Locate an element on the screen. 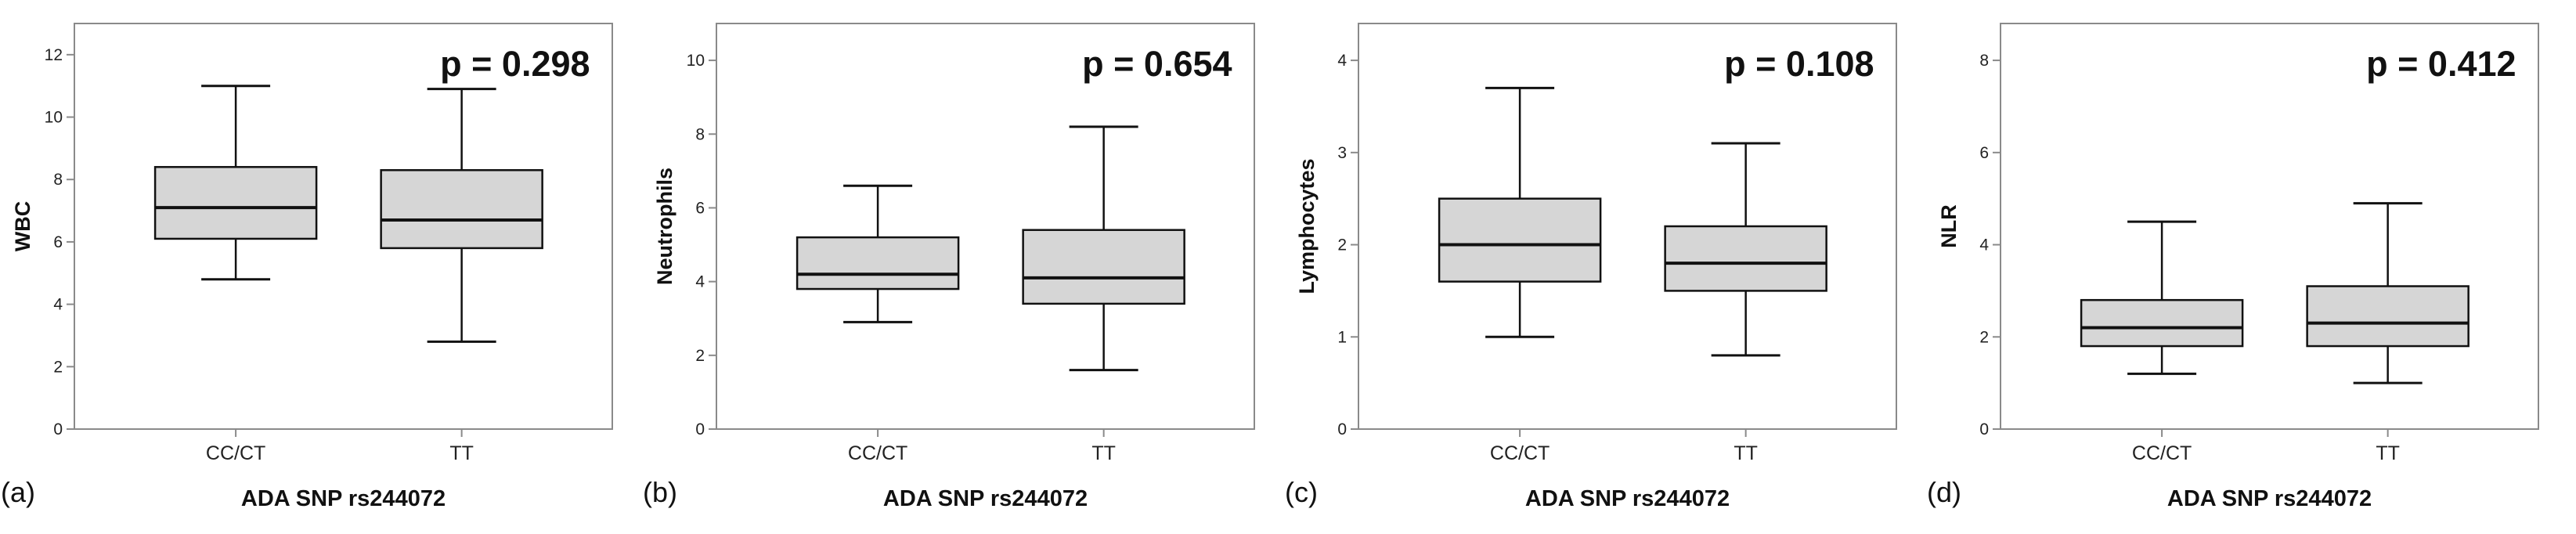 Image resolution: width=2576 pixels, height=534 pixels. y-tick-label: 3 is located at coordinates (1342, 153).